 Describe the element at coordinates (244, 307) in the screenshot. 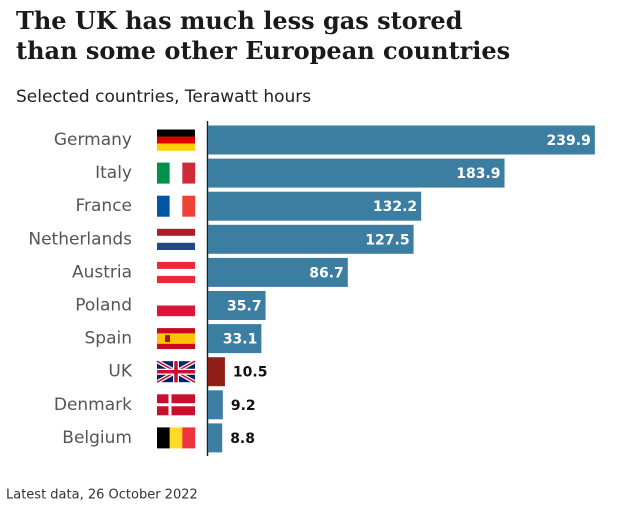

I see `value-label: 35.7` at that location.